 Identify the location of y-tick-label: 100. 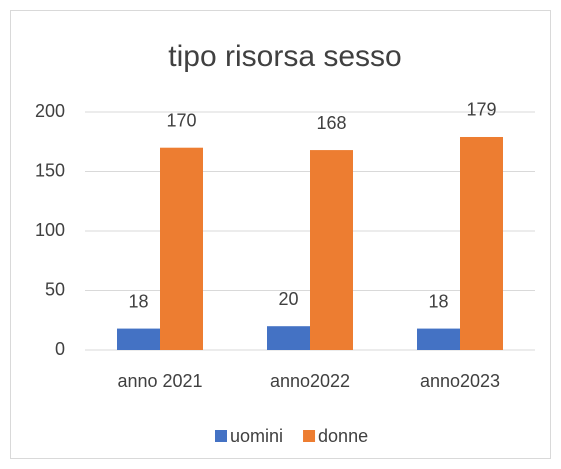
(50, 230).